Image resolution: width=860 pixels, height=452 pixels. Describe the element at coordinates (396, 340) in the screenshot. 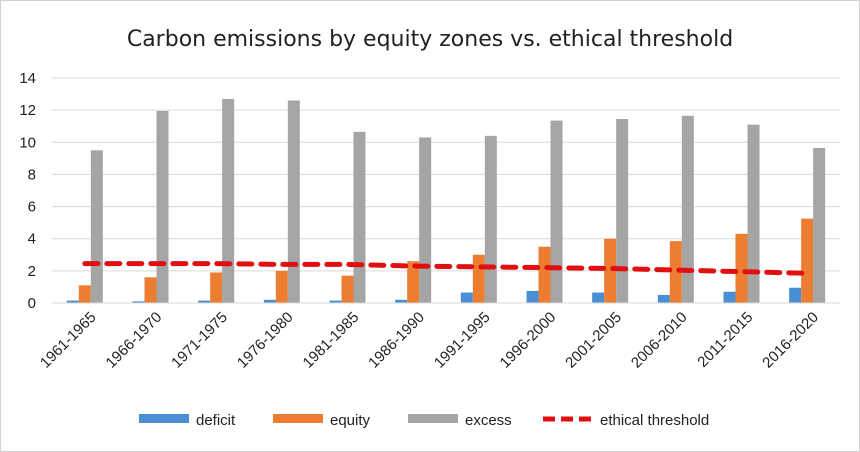

I see `x-tick-label: 1986-1990` at that location.